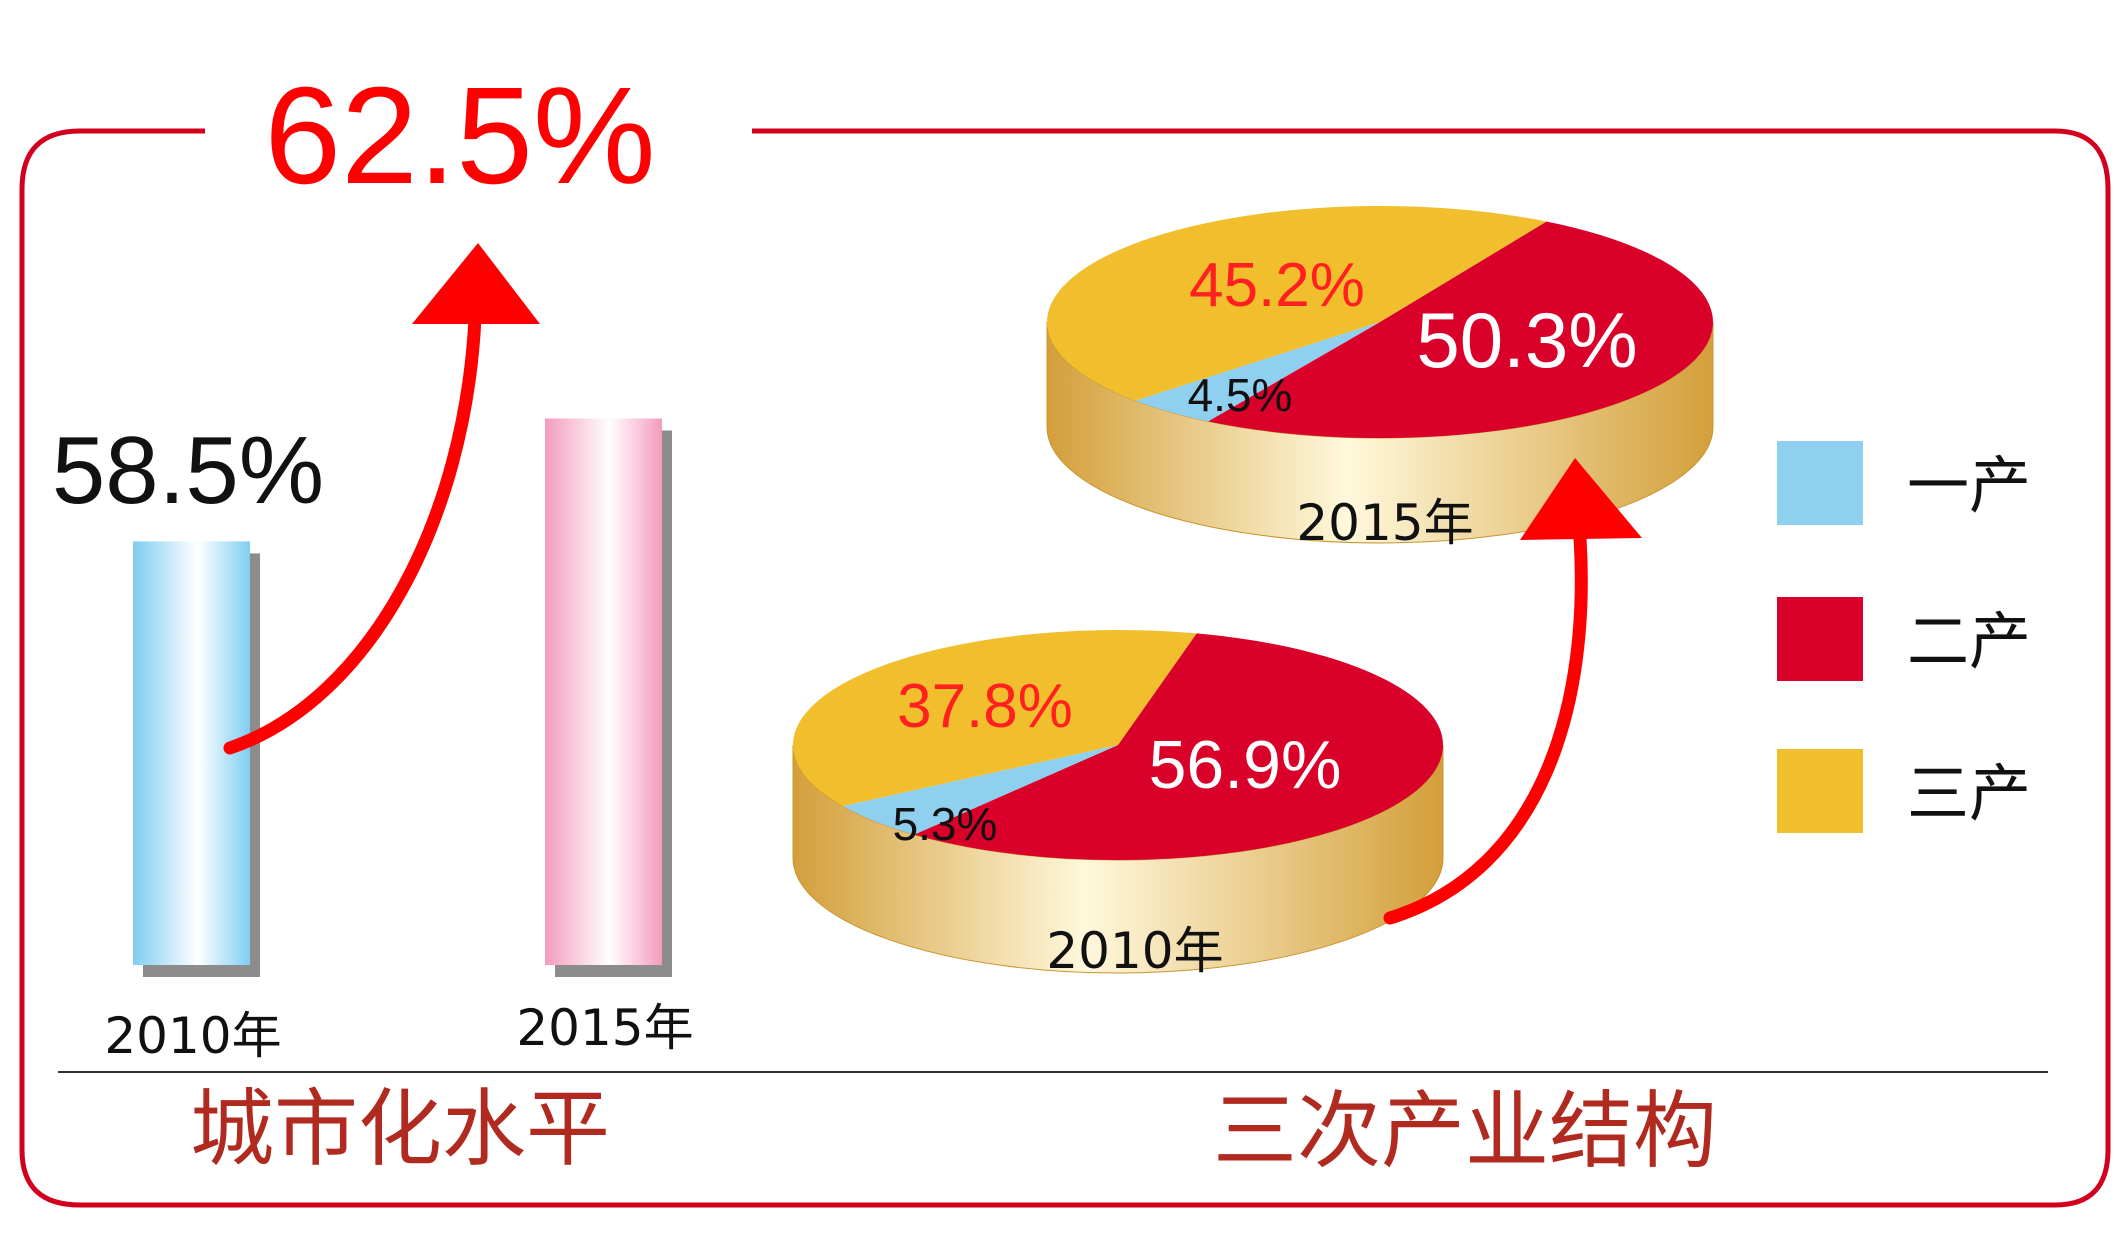 This screenshot has height=1243, width=2126. Describe the element at coordinates (1240, 395) in the screenshot. I see `slice-label-2015-primary: 4.5%` at that location.